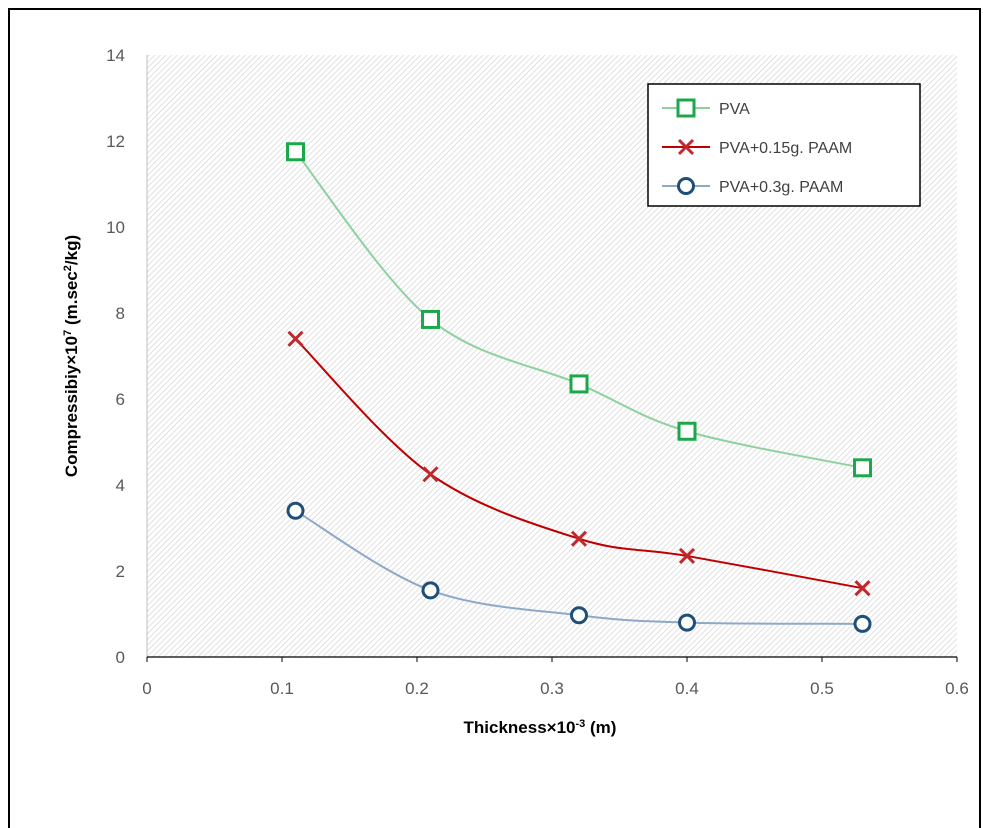 This screenshot has width=983, height=828. Describe the element at coordinates (115, 227) in the screenshot. I see `y-tick-label: 10` at that location.